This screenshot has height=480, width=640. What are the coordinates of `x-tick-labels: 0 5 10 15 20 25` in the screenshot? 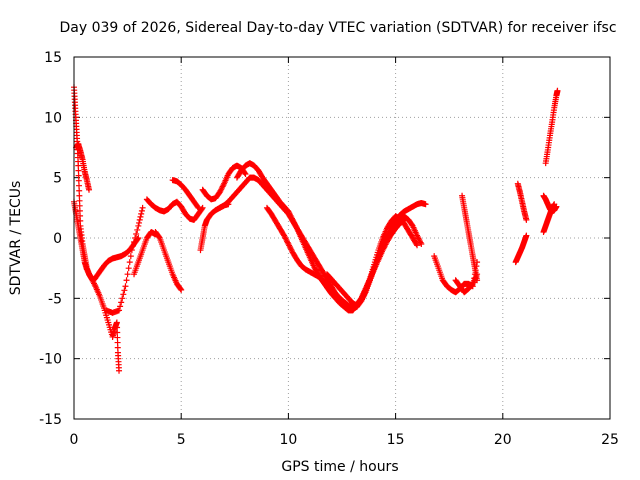 It's located at (344, 440).